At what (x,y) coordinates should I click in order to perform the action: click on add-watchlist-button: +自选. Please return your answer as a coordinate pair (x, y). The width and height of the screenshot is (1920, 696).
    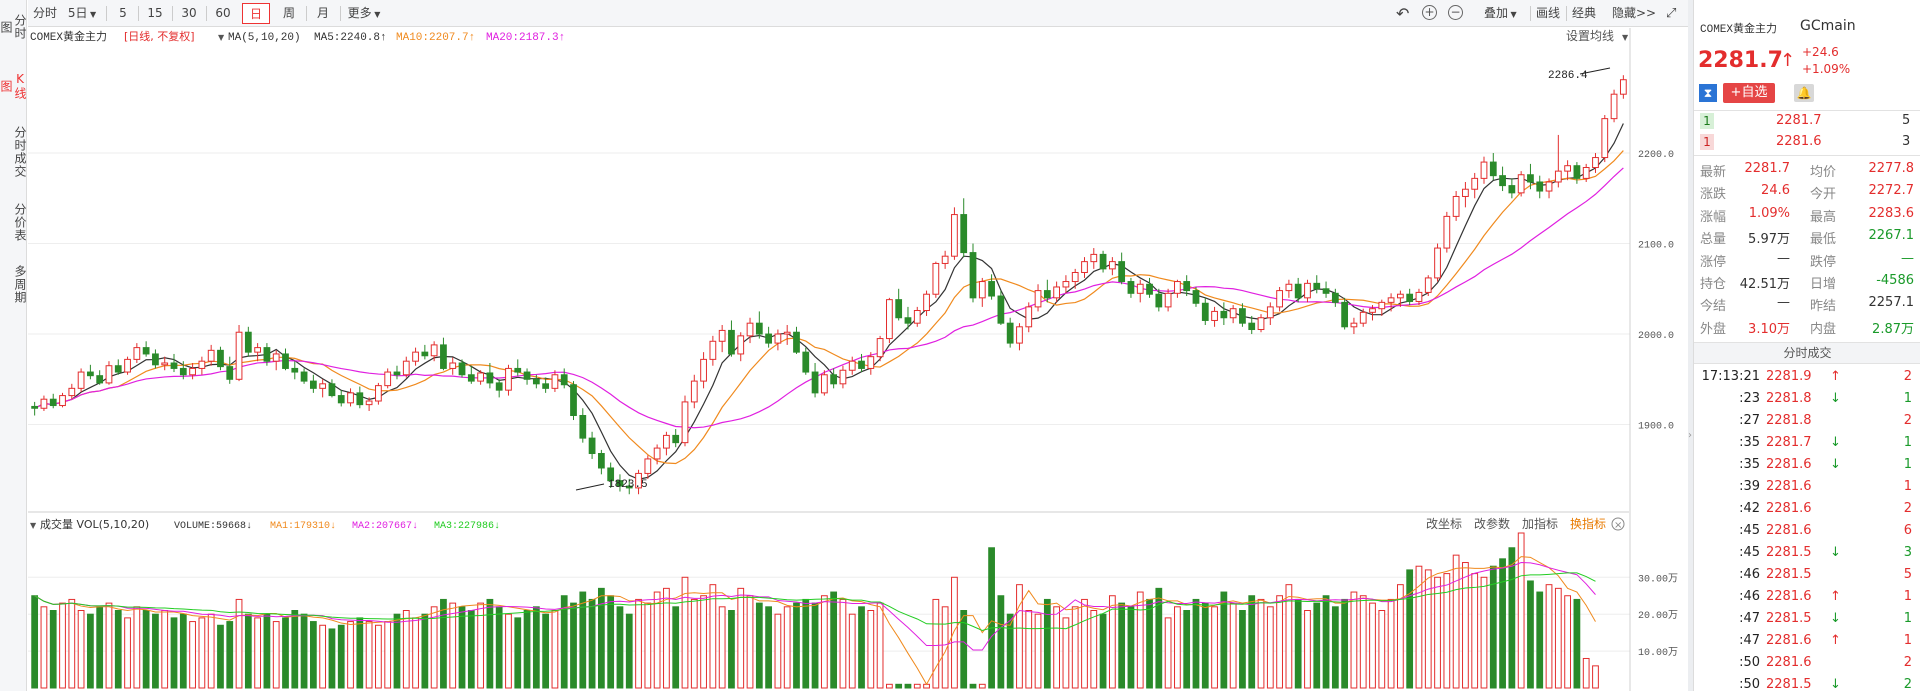
    Looking at the image, I should click on (1749, 93).